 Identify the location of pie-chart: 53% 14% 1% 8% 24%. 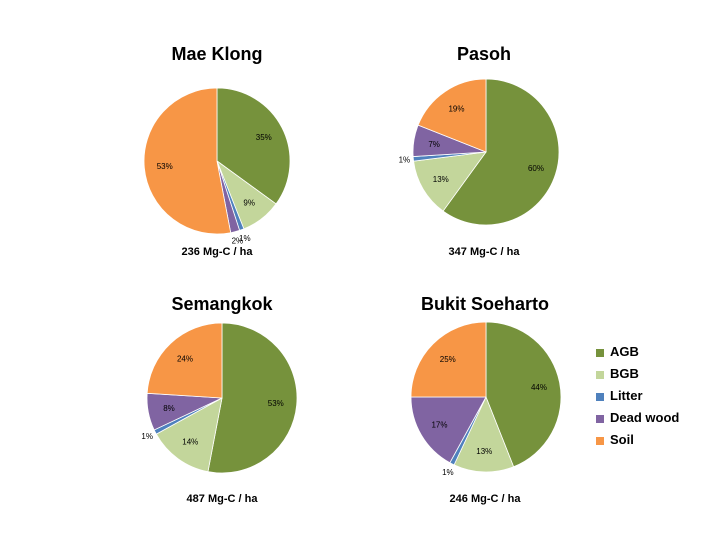
(219, 398).